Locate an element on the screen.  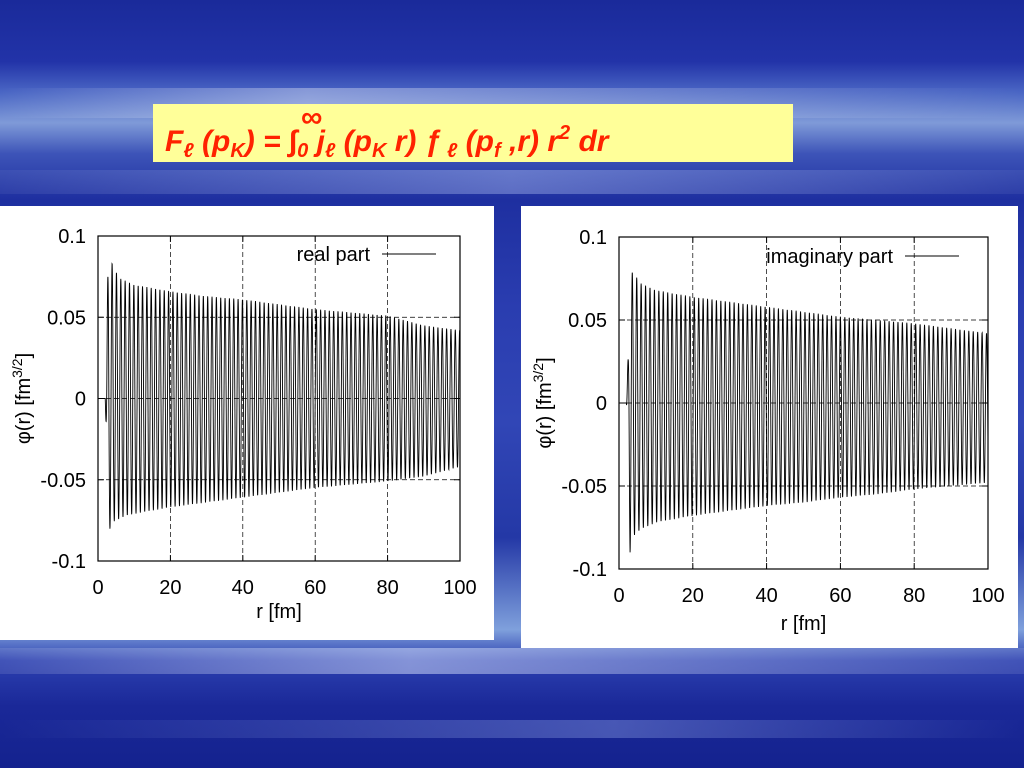
legend-label: imaginary part is located at coordinates (829, 257).